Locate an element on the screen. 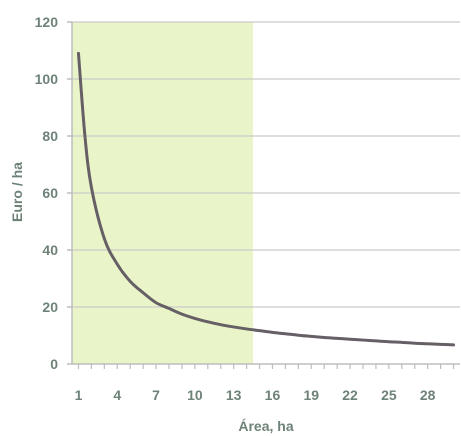 This screenshot has height=436, width=461. y-tick-label: 80 is located at coordinates (50, 136).